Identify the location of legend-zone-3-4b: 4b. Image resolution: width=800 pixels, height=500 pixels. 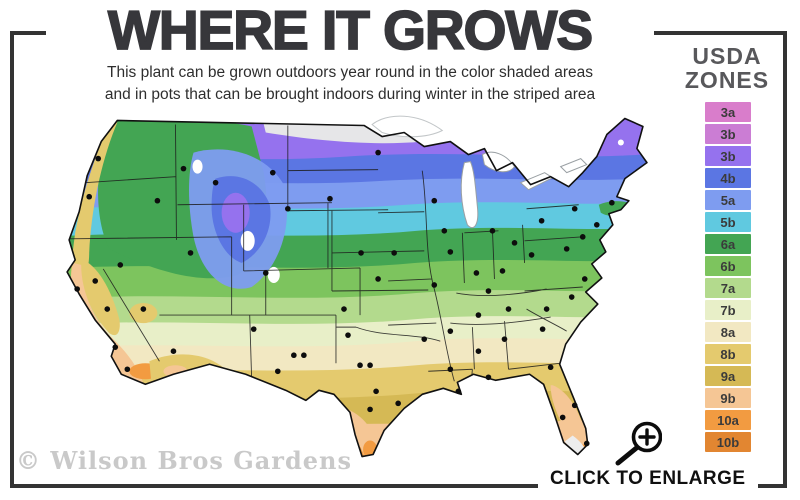
(728, 178).